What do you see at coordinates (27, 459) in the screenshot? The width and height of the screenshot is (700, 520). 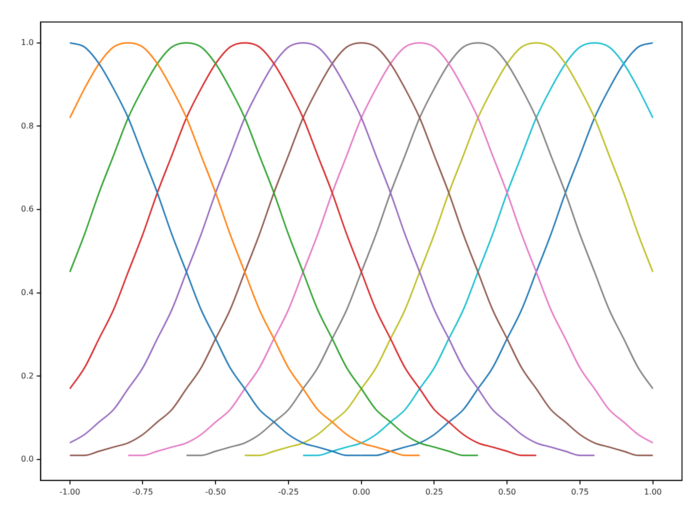 I see `y-tick-label: 0.0` at bounding box center [27, 459].